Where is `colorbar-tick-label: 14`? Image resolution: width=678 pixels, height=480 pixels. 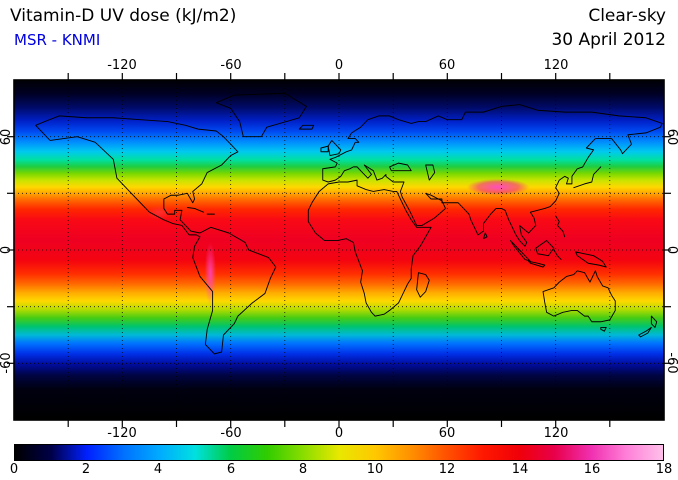
colorbar-tick-label: 14 is located at coordinates (520, 469).